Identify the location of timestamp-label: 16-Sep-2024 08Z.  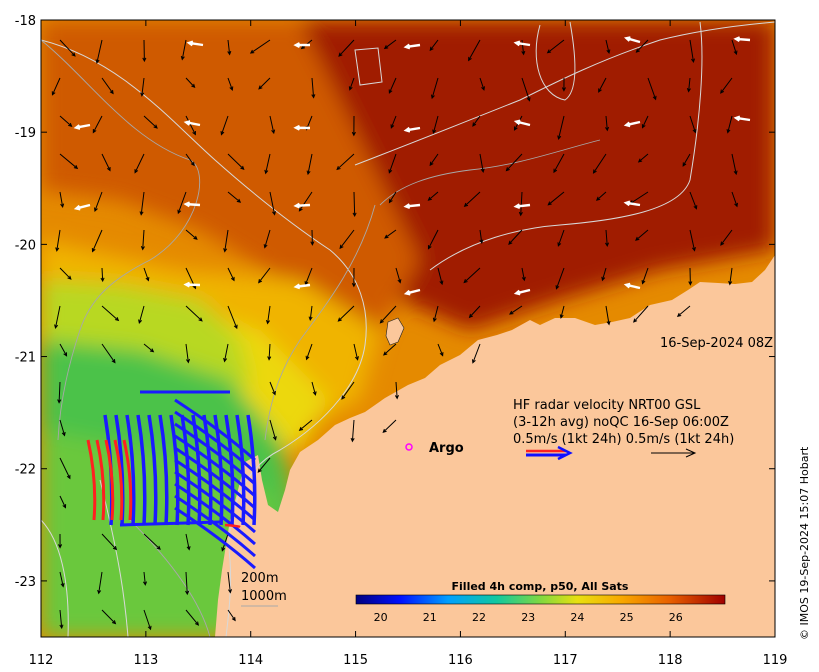
(716, 343).